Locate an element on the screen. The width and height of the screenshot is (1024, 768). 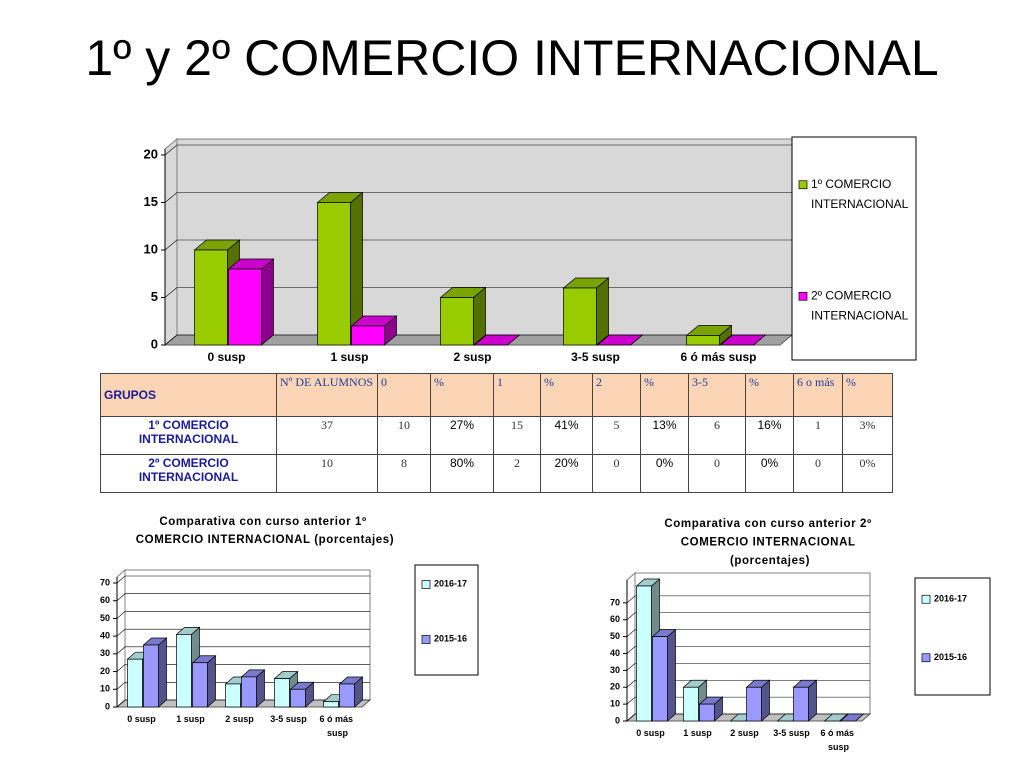
y-tick-label: 5 is located at coordinates (154, 296).